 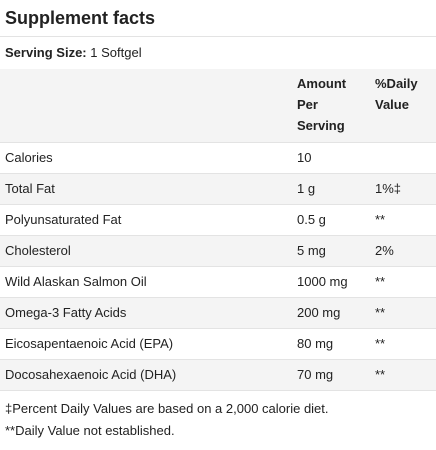 I want to click on table-row: Wild Alaskan Salmon Oil 1000 mg **, so click(x=218, y=281).